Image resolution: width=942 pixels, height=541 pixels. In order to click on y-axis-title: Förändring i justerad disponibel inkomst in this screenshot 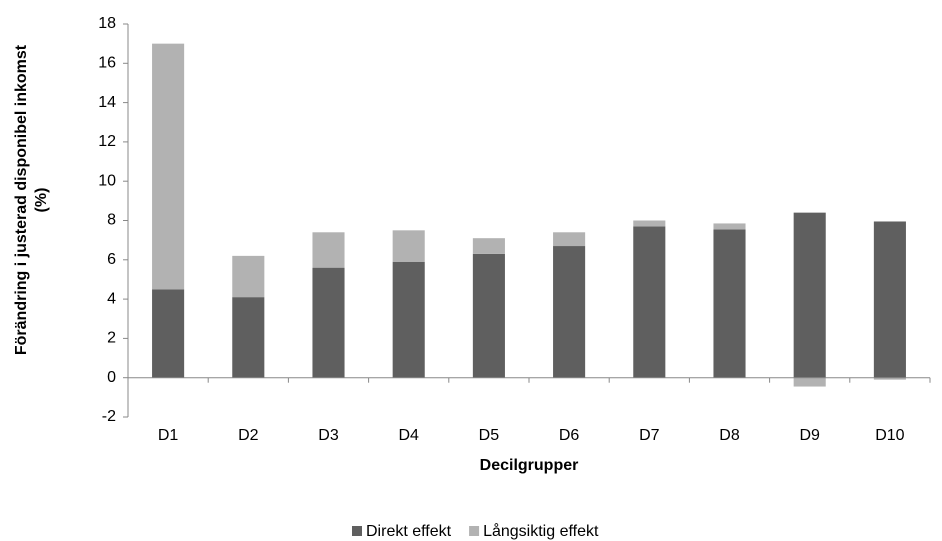, I will do `click(21, 199)`.